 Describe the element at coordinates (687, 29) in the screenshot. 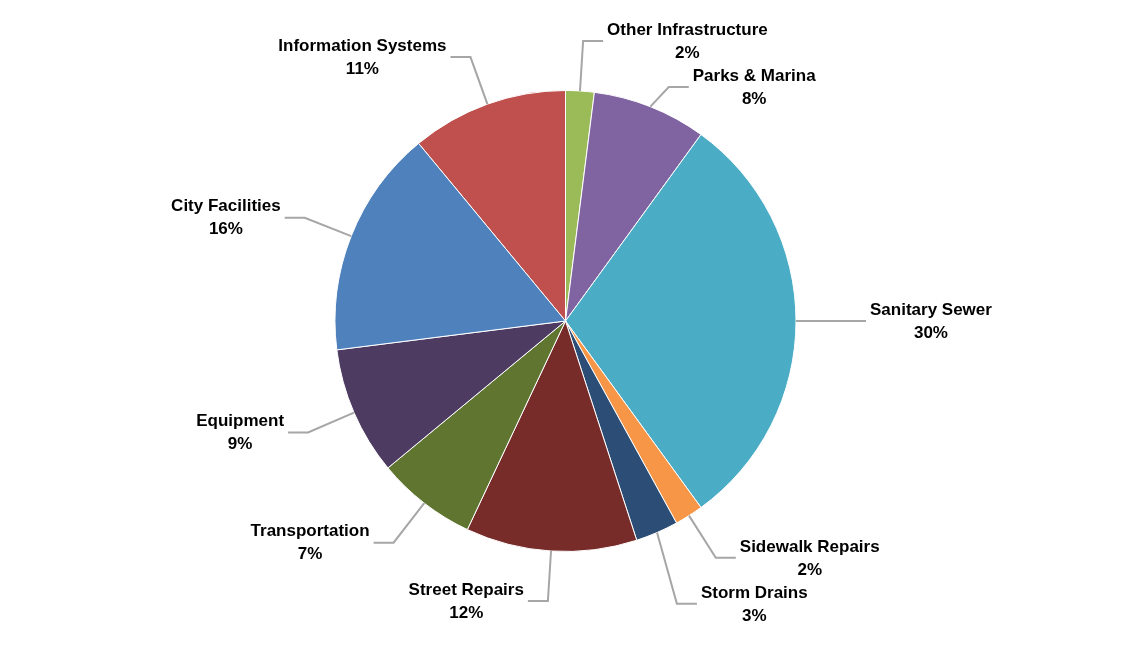

I see `slice-label: Other Infrastructure` at that location.